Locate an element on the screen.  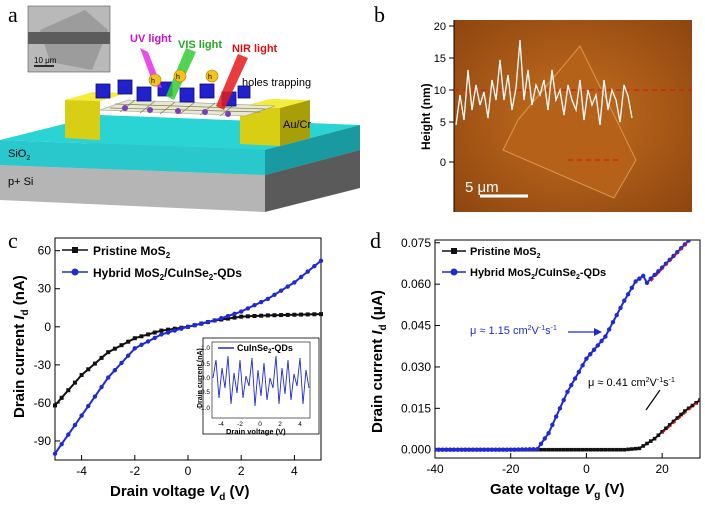
hole-label-3: h is located at coordinates (210, 77).